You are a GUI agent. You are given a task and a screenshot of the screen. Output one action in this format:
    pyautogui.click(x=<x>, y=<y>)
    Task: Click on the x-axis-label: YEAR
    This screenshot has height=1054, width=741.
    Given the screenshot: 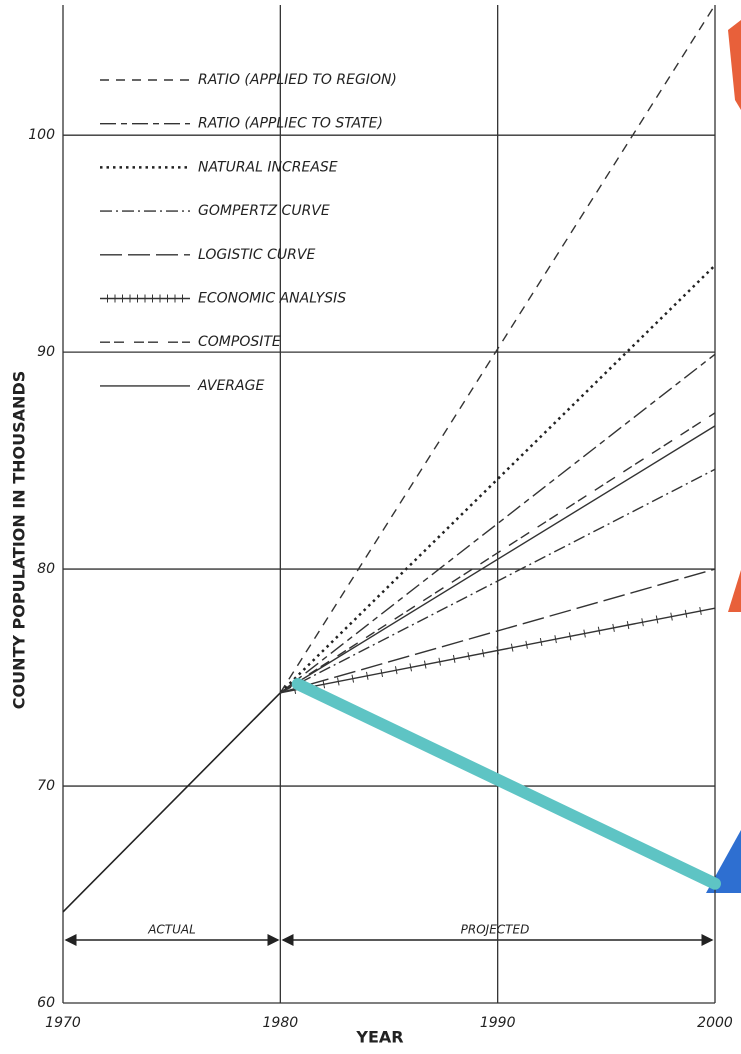 What is the action you would take?
    pyautogui.click(x=379, y=1037)
    